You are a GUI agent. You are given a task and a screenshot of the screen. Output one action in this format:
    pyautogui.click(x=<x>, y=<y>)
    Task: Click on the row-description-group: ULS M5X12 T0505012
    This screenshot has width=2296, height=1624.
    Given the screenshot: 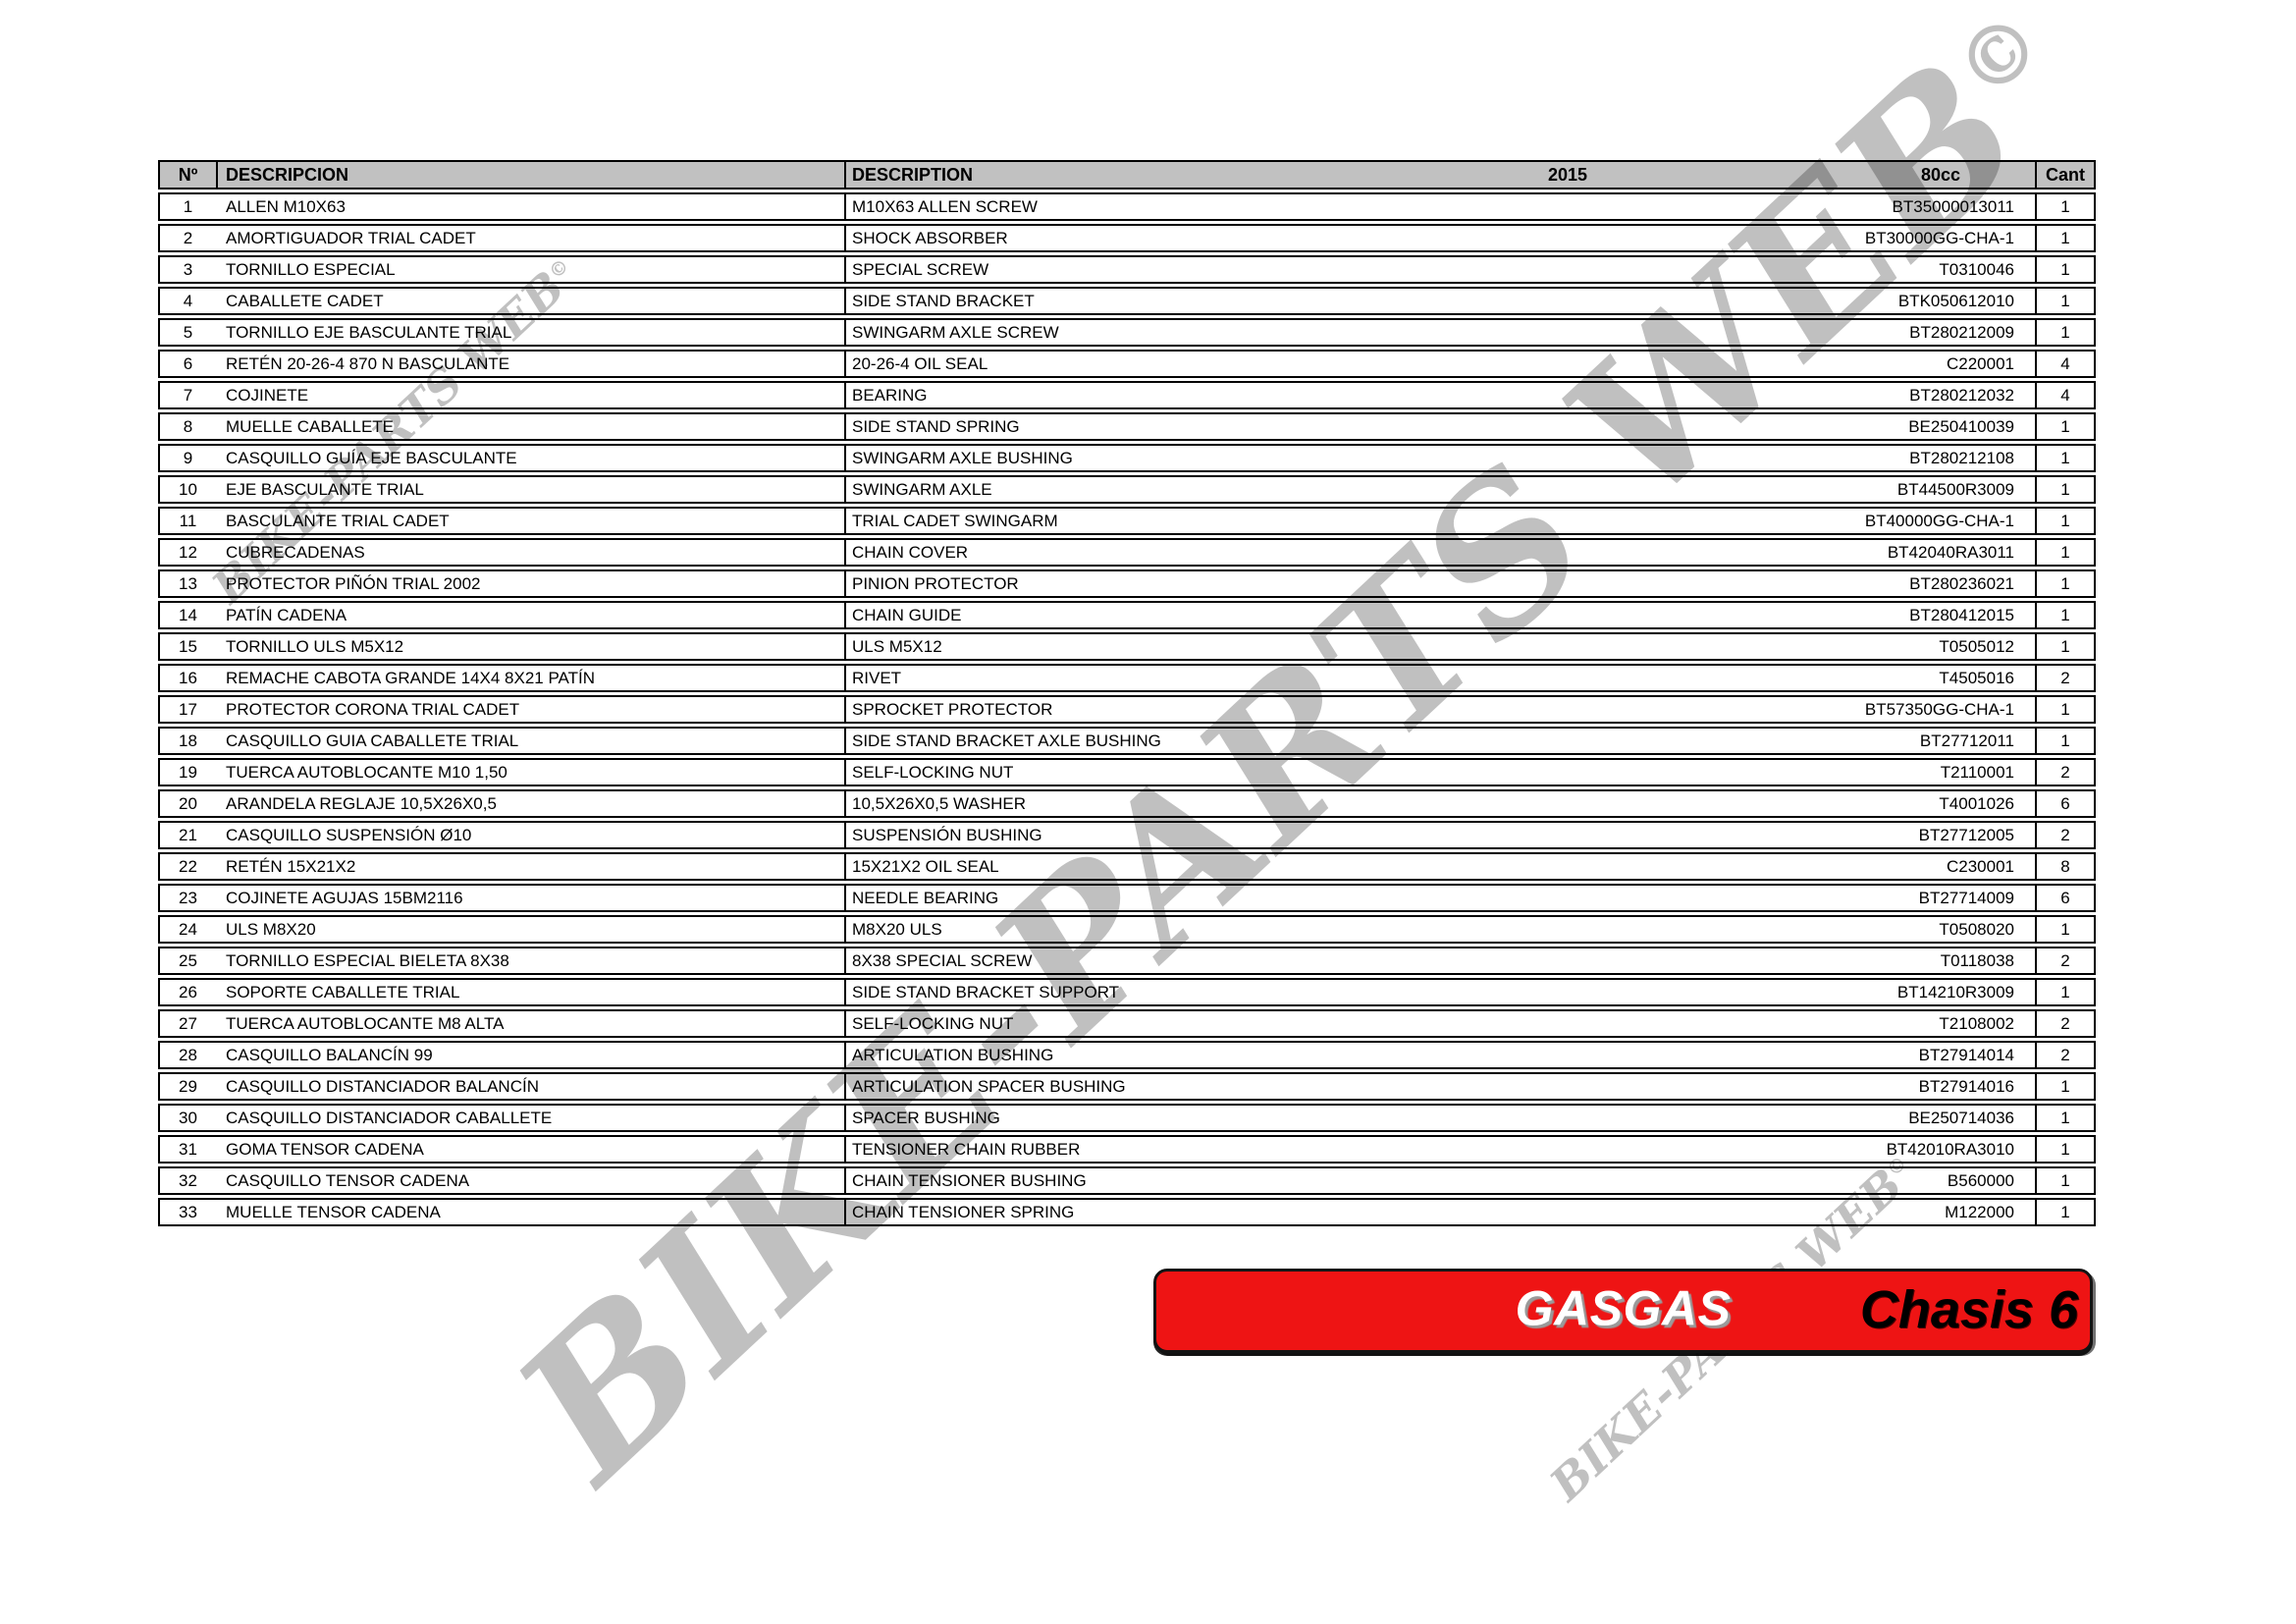 What is the action you would take?
    pyautogui.click(x=1441, y=646)
    